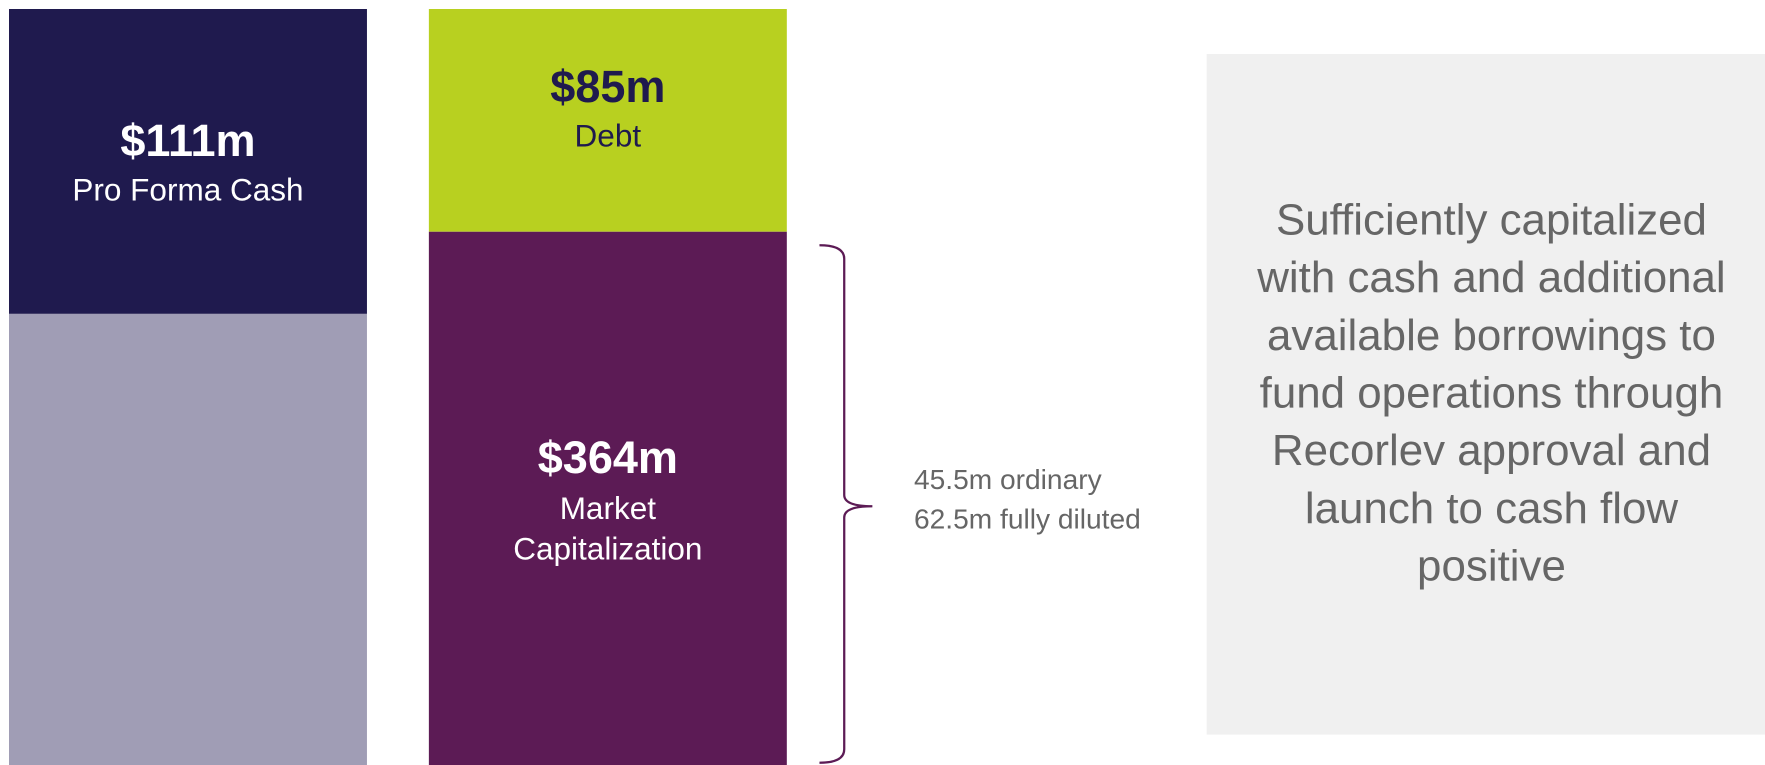 This screenshot has width=1765, height=765. Describe the element at coordinates (608, 457) in the screenshot. I see `market-cap-amount: $364m` at that location.